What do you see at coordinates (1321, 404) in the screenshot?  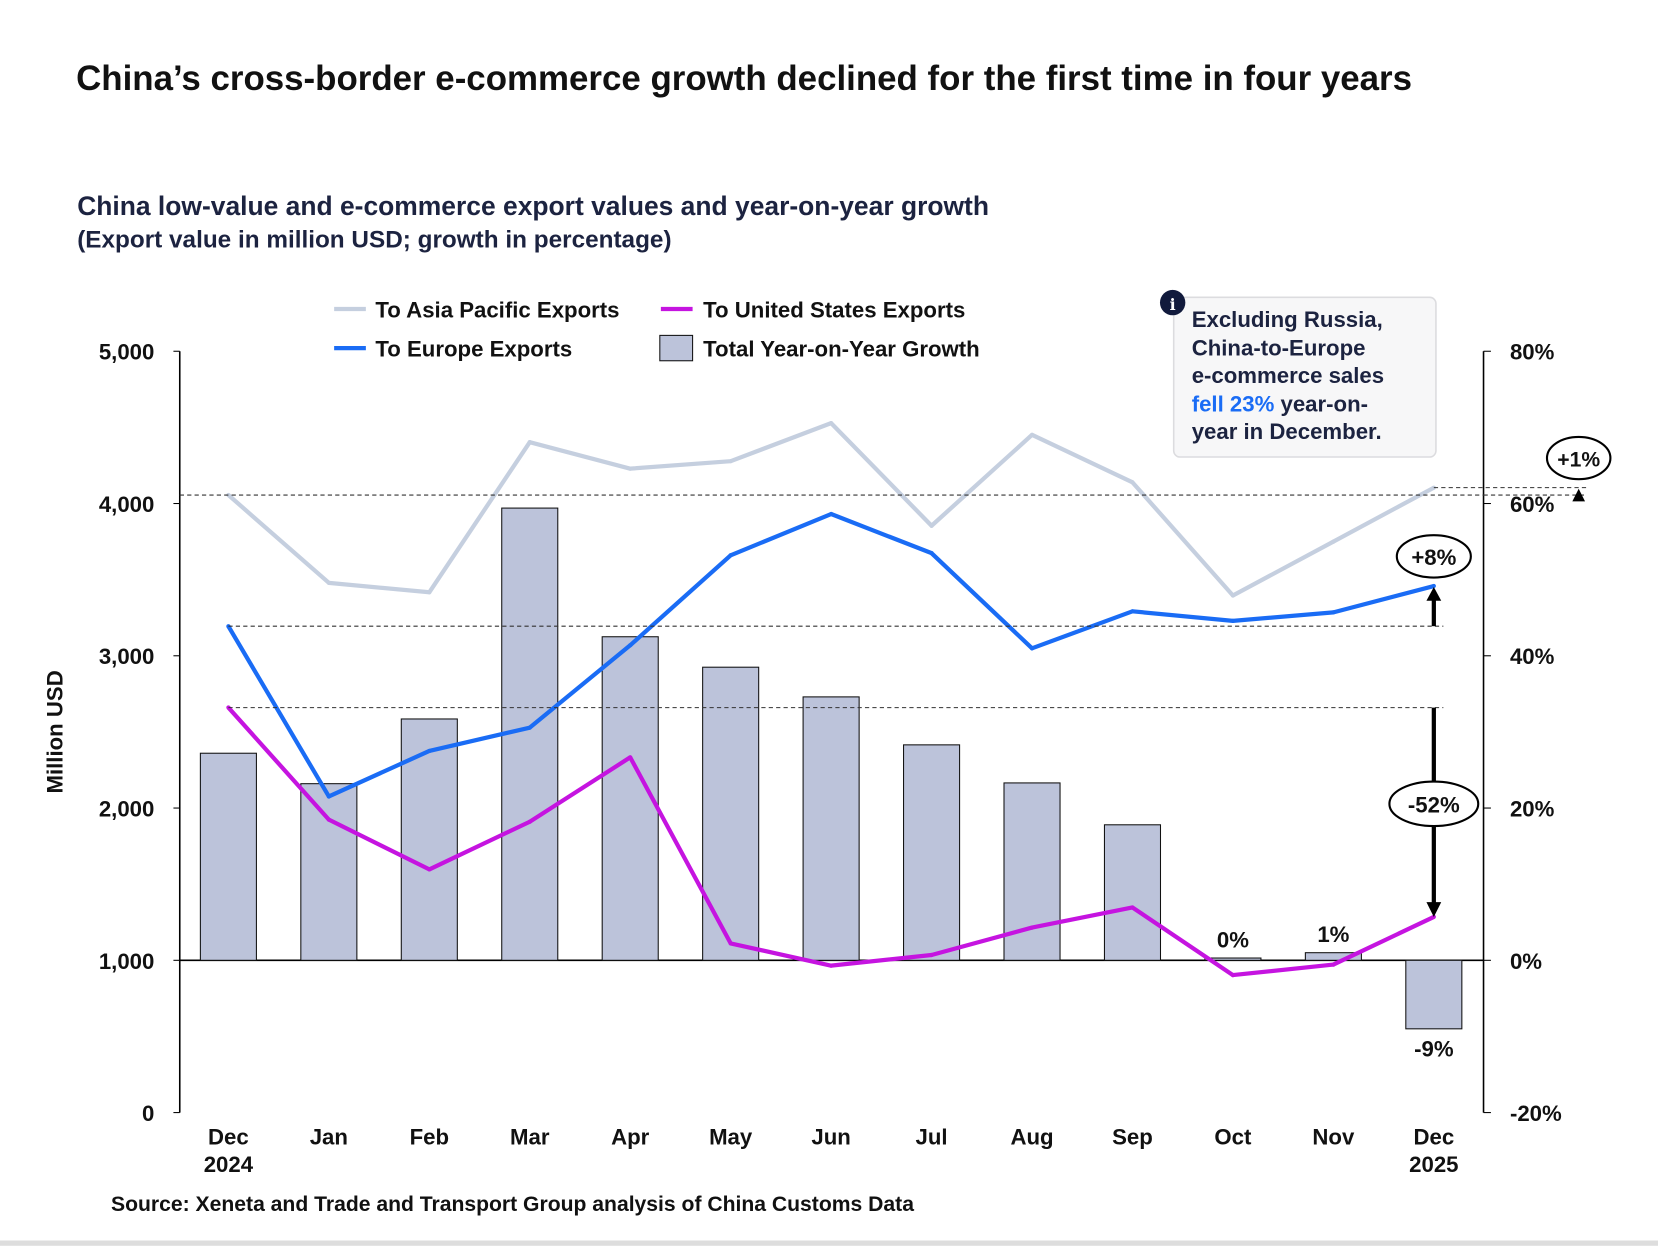 I see `info-line-4-rest: year-on-` at bounding box center [1321, 404].